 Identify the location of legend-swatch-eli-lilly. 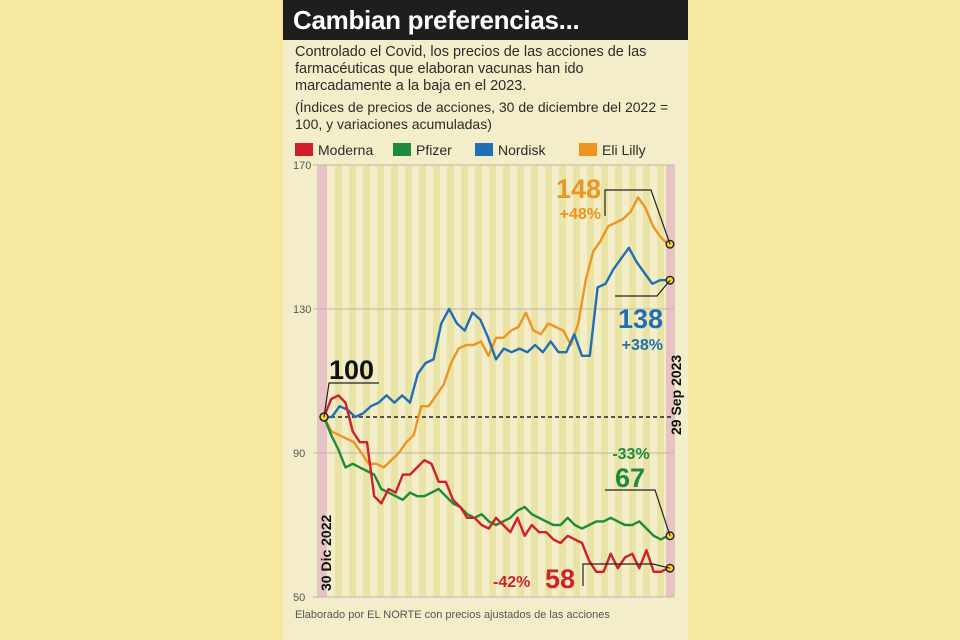
(588, 149).